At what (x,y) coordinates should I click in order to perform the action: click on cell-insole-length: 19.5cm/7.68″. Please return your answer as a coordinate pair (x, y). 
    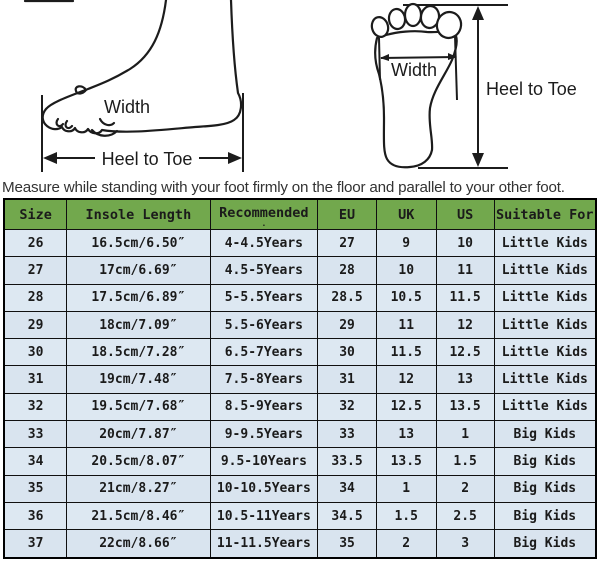
    Looking at the image, I should click on (138, 407).